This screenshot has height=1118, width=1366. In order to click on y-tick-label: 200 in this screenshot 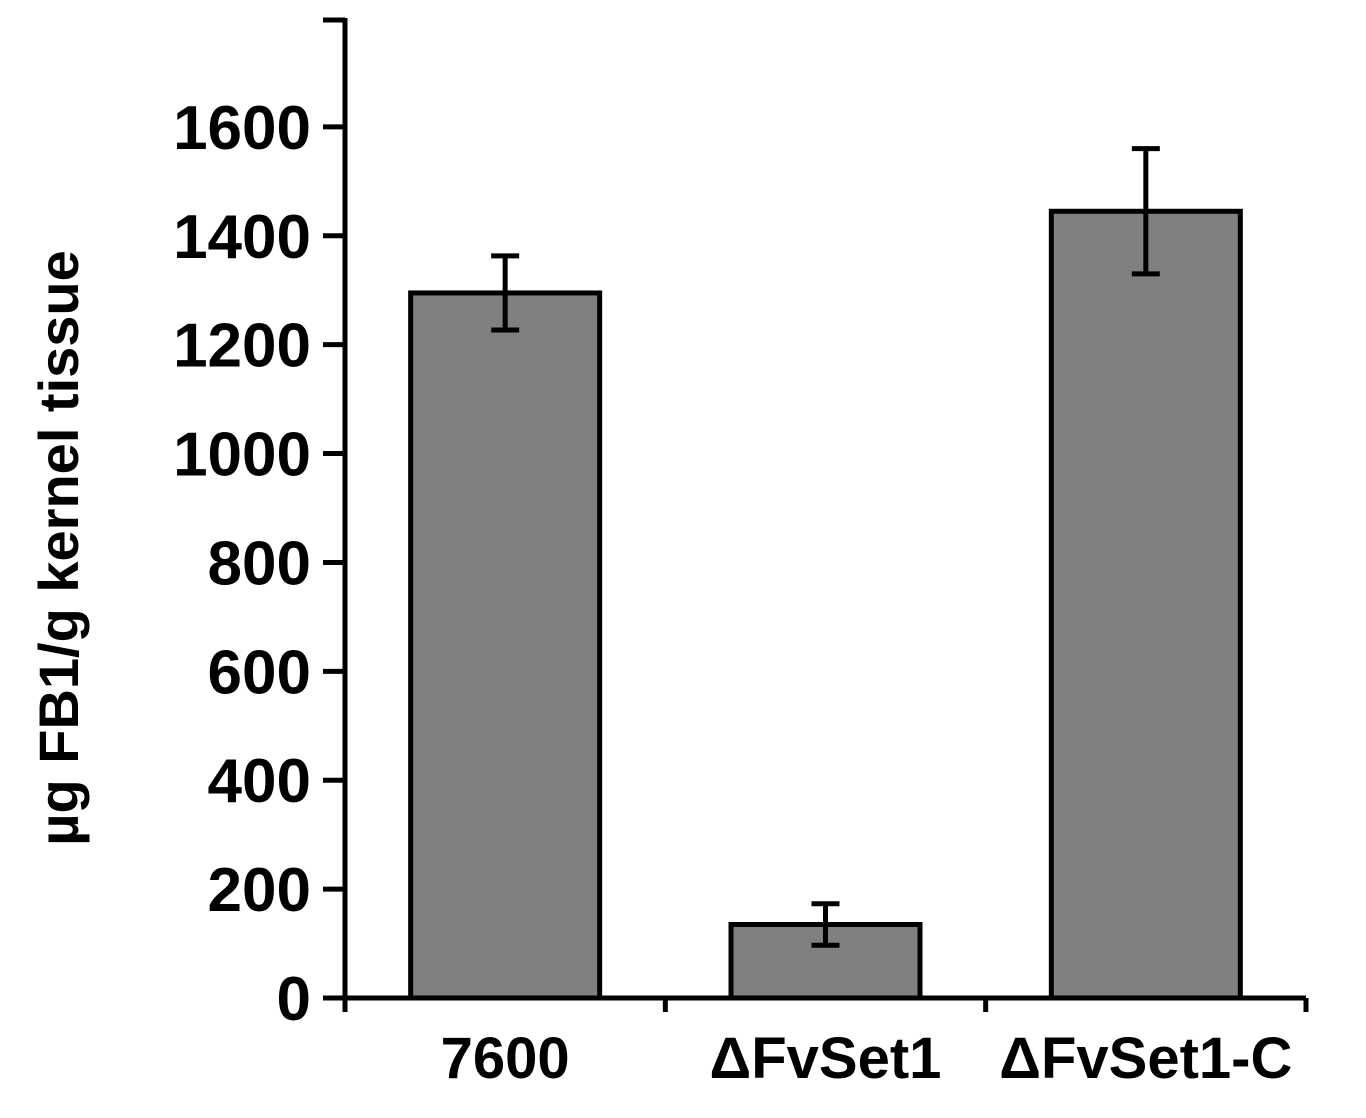, I will do `click(259, 890)`.